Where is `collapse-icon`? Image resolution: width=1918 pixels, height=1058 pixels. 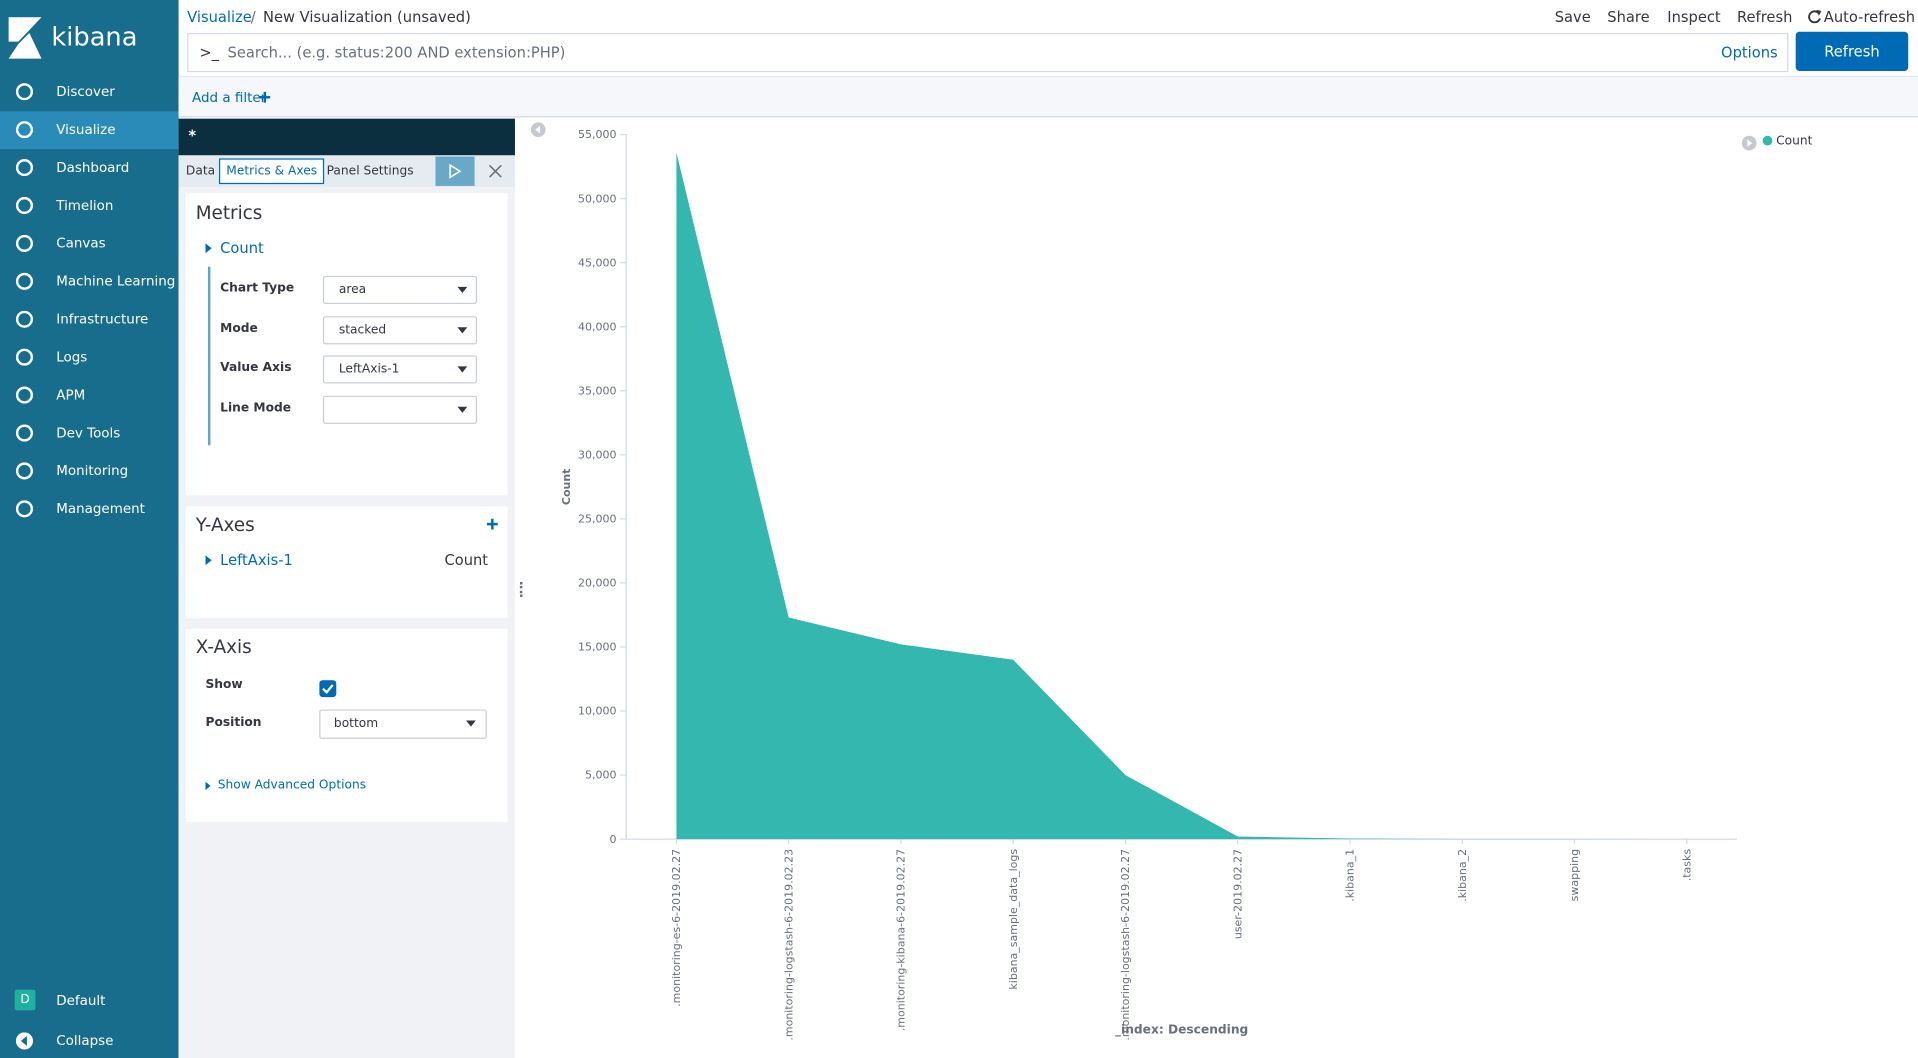 collapse-icon is located at coordinates (24, 1041).